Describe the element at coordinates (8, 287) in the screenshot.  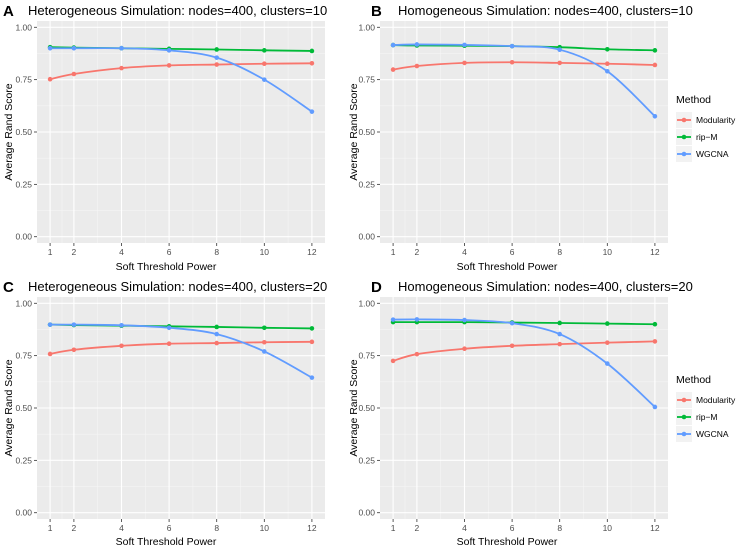
I see `panel-letter: C` at that location.